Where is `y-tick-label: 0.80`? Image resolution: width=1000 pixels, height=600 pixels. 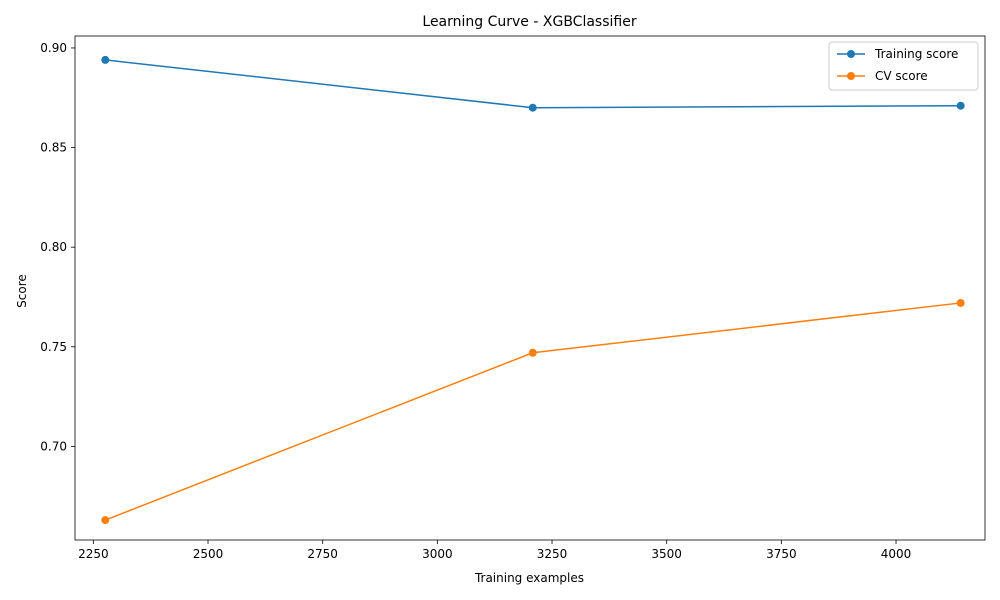 y-tick-label: 0.80 is located at coordinates (53, 247).